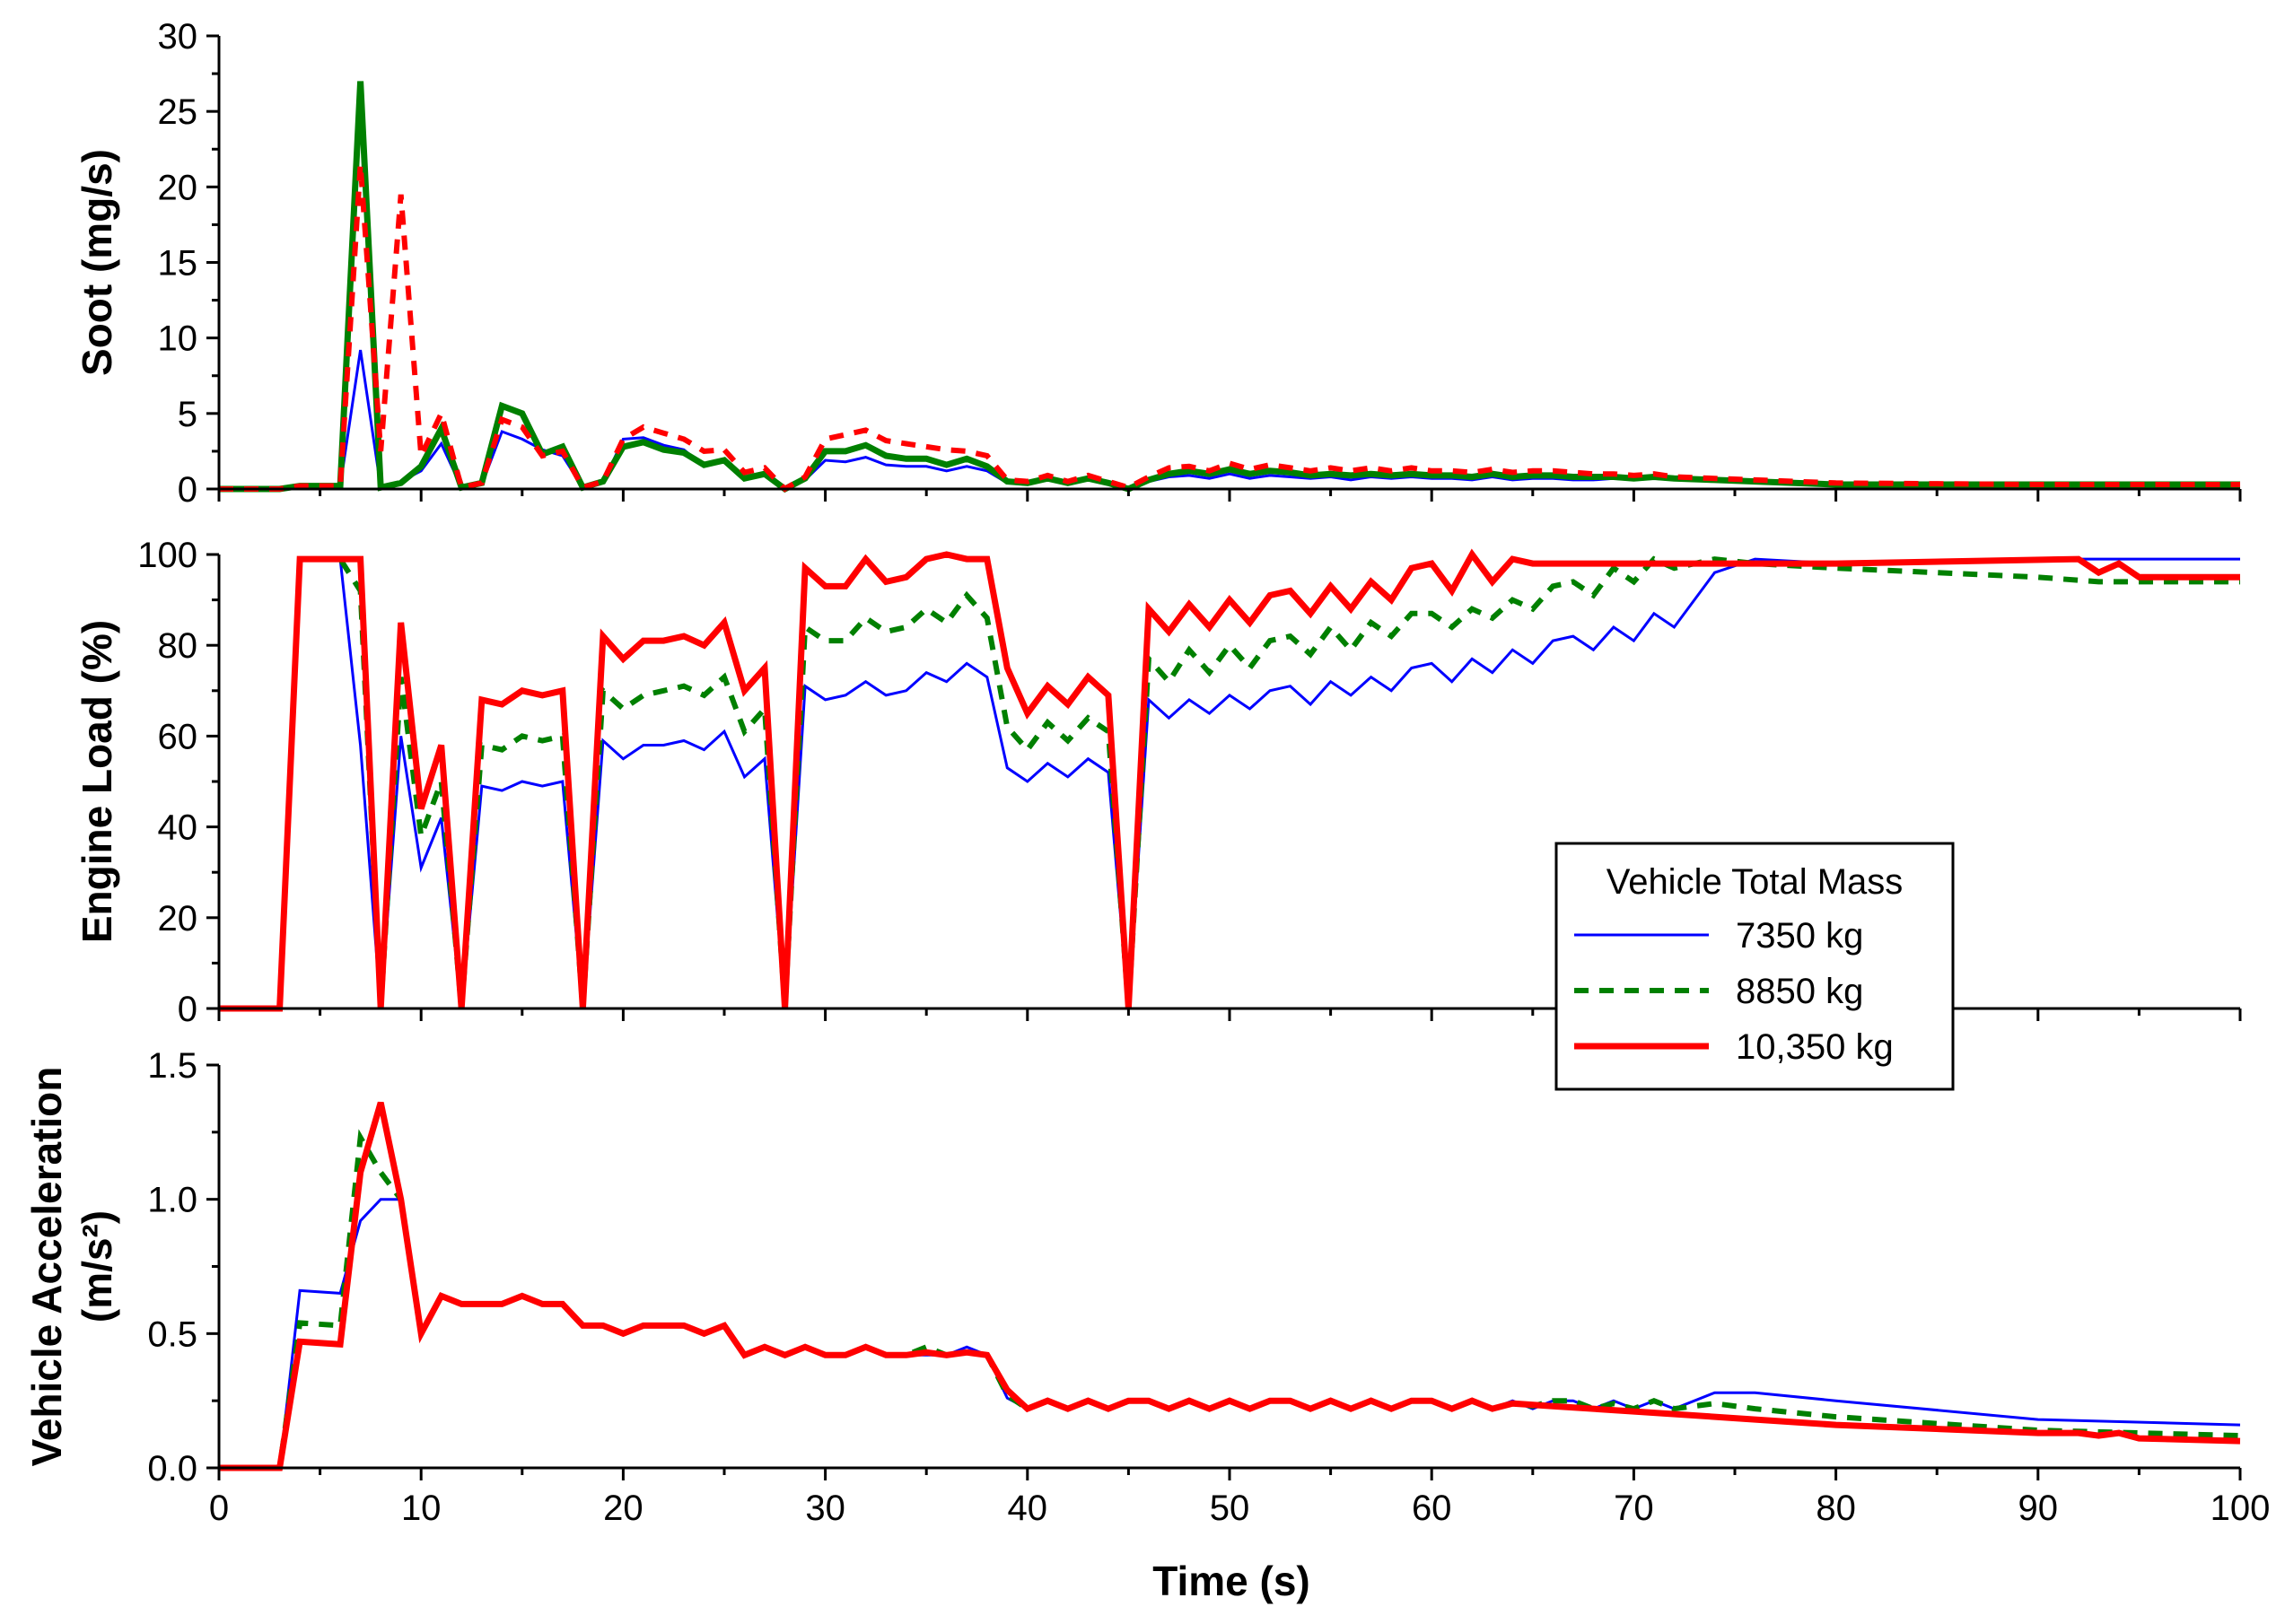 This screenshot has height=1624, width=2285. I want to click on legend-label: 7350 kg, so click(1800, 936).